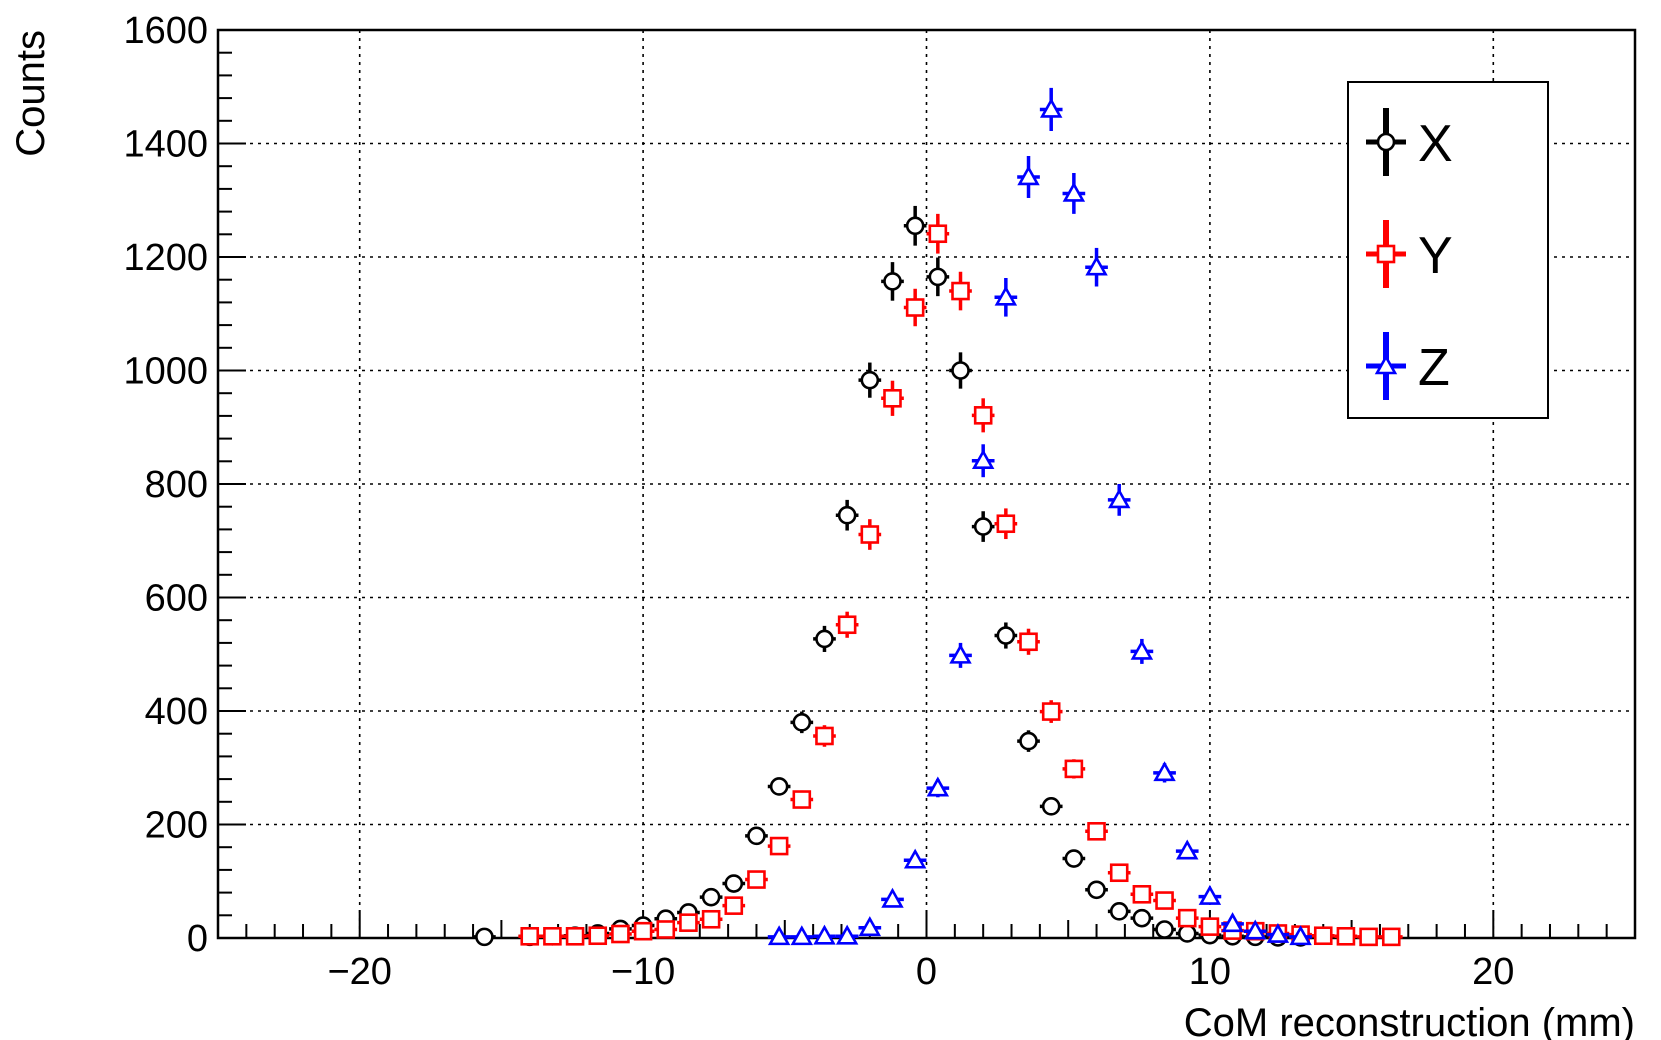 The image size is (1661, 1040). I want to click on y-axis-title: Counts, so click(31, 93).